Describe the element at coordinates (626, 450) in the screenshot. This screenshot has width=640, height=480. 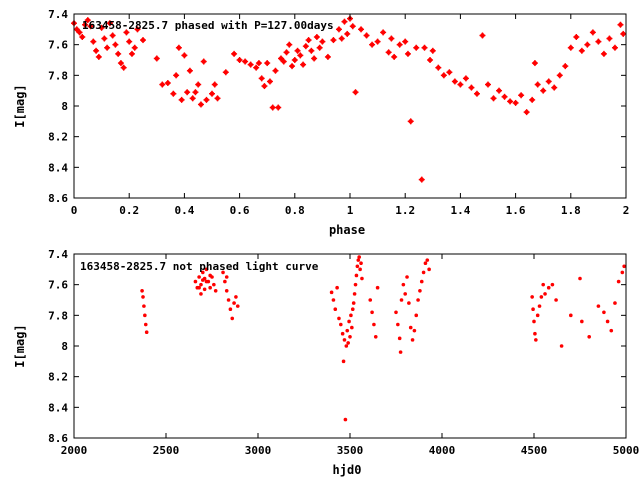
I see `unphased-x-tick-label: 5000` at that location.